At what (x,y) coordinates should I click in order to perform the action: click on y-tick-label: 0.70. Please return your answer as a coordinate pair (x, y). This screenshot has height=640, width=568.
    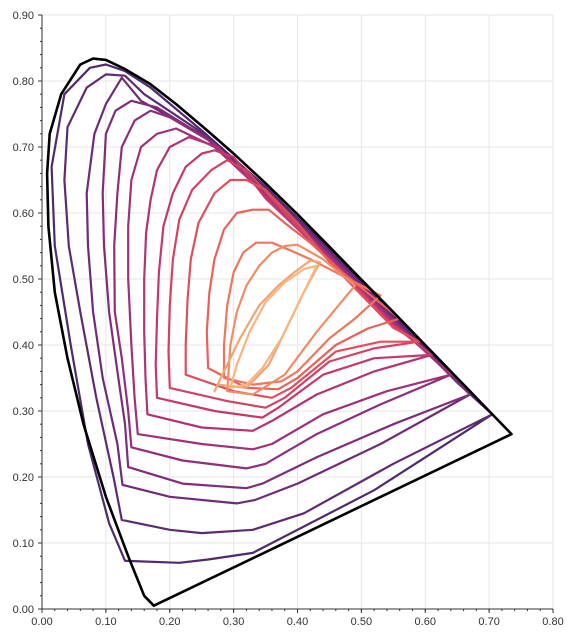
    Looking at the image, I should click on (23, 148).